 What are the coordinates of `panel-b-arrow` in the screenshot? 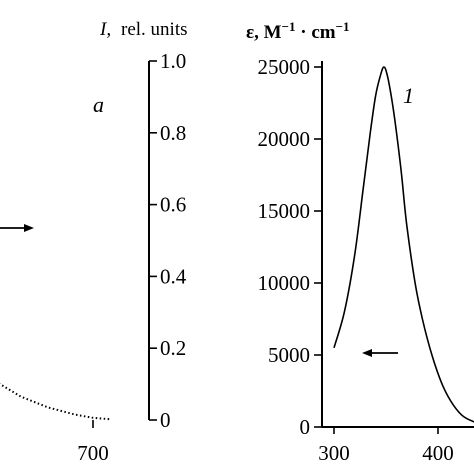 It's located at (380, 353).